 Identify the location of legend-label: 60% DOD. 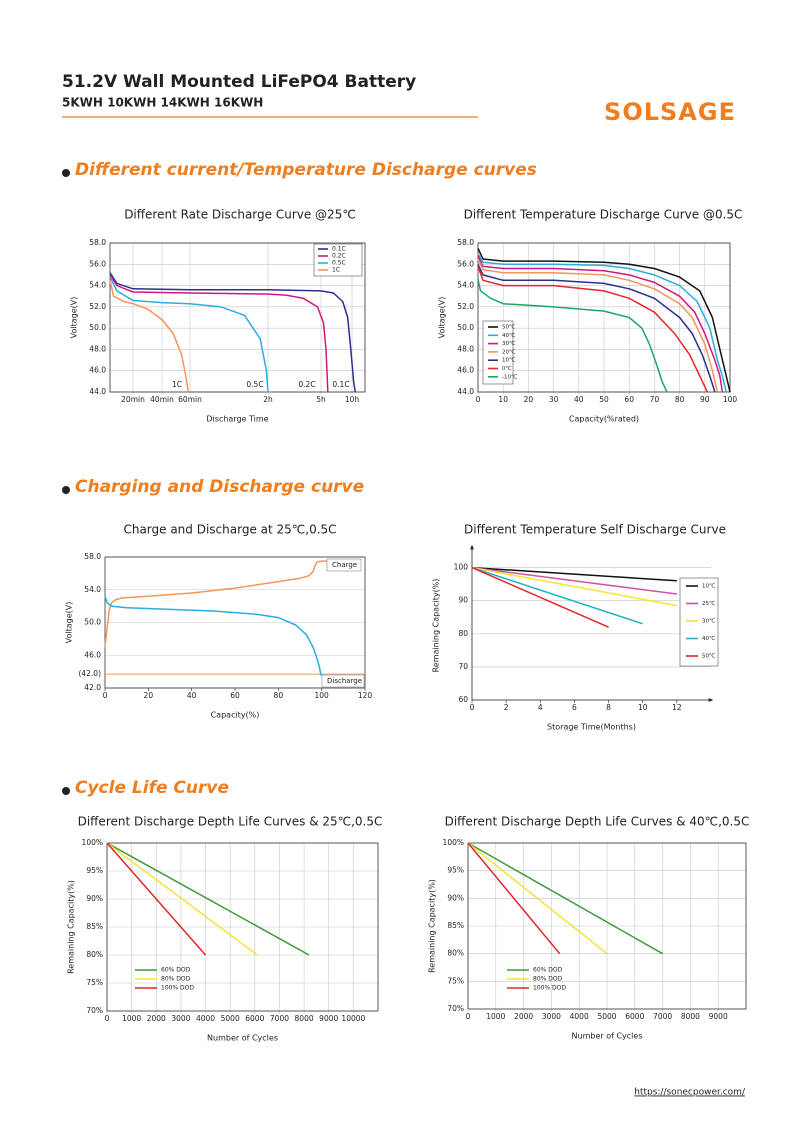
(176, 970).